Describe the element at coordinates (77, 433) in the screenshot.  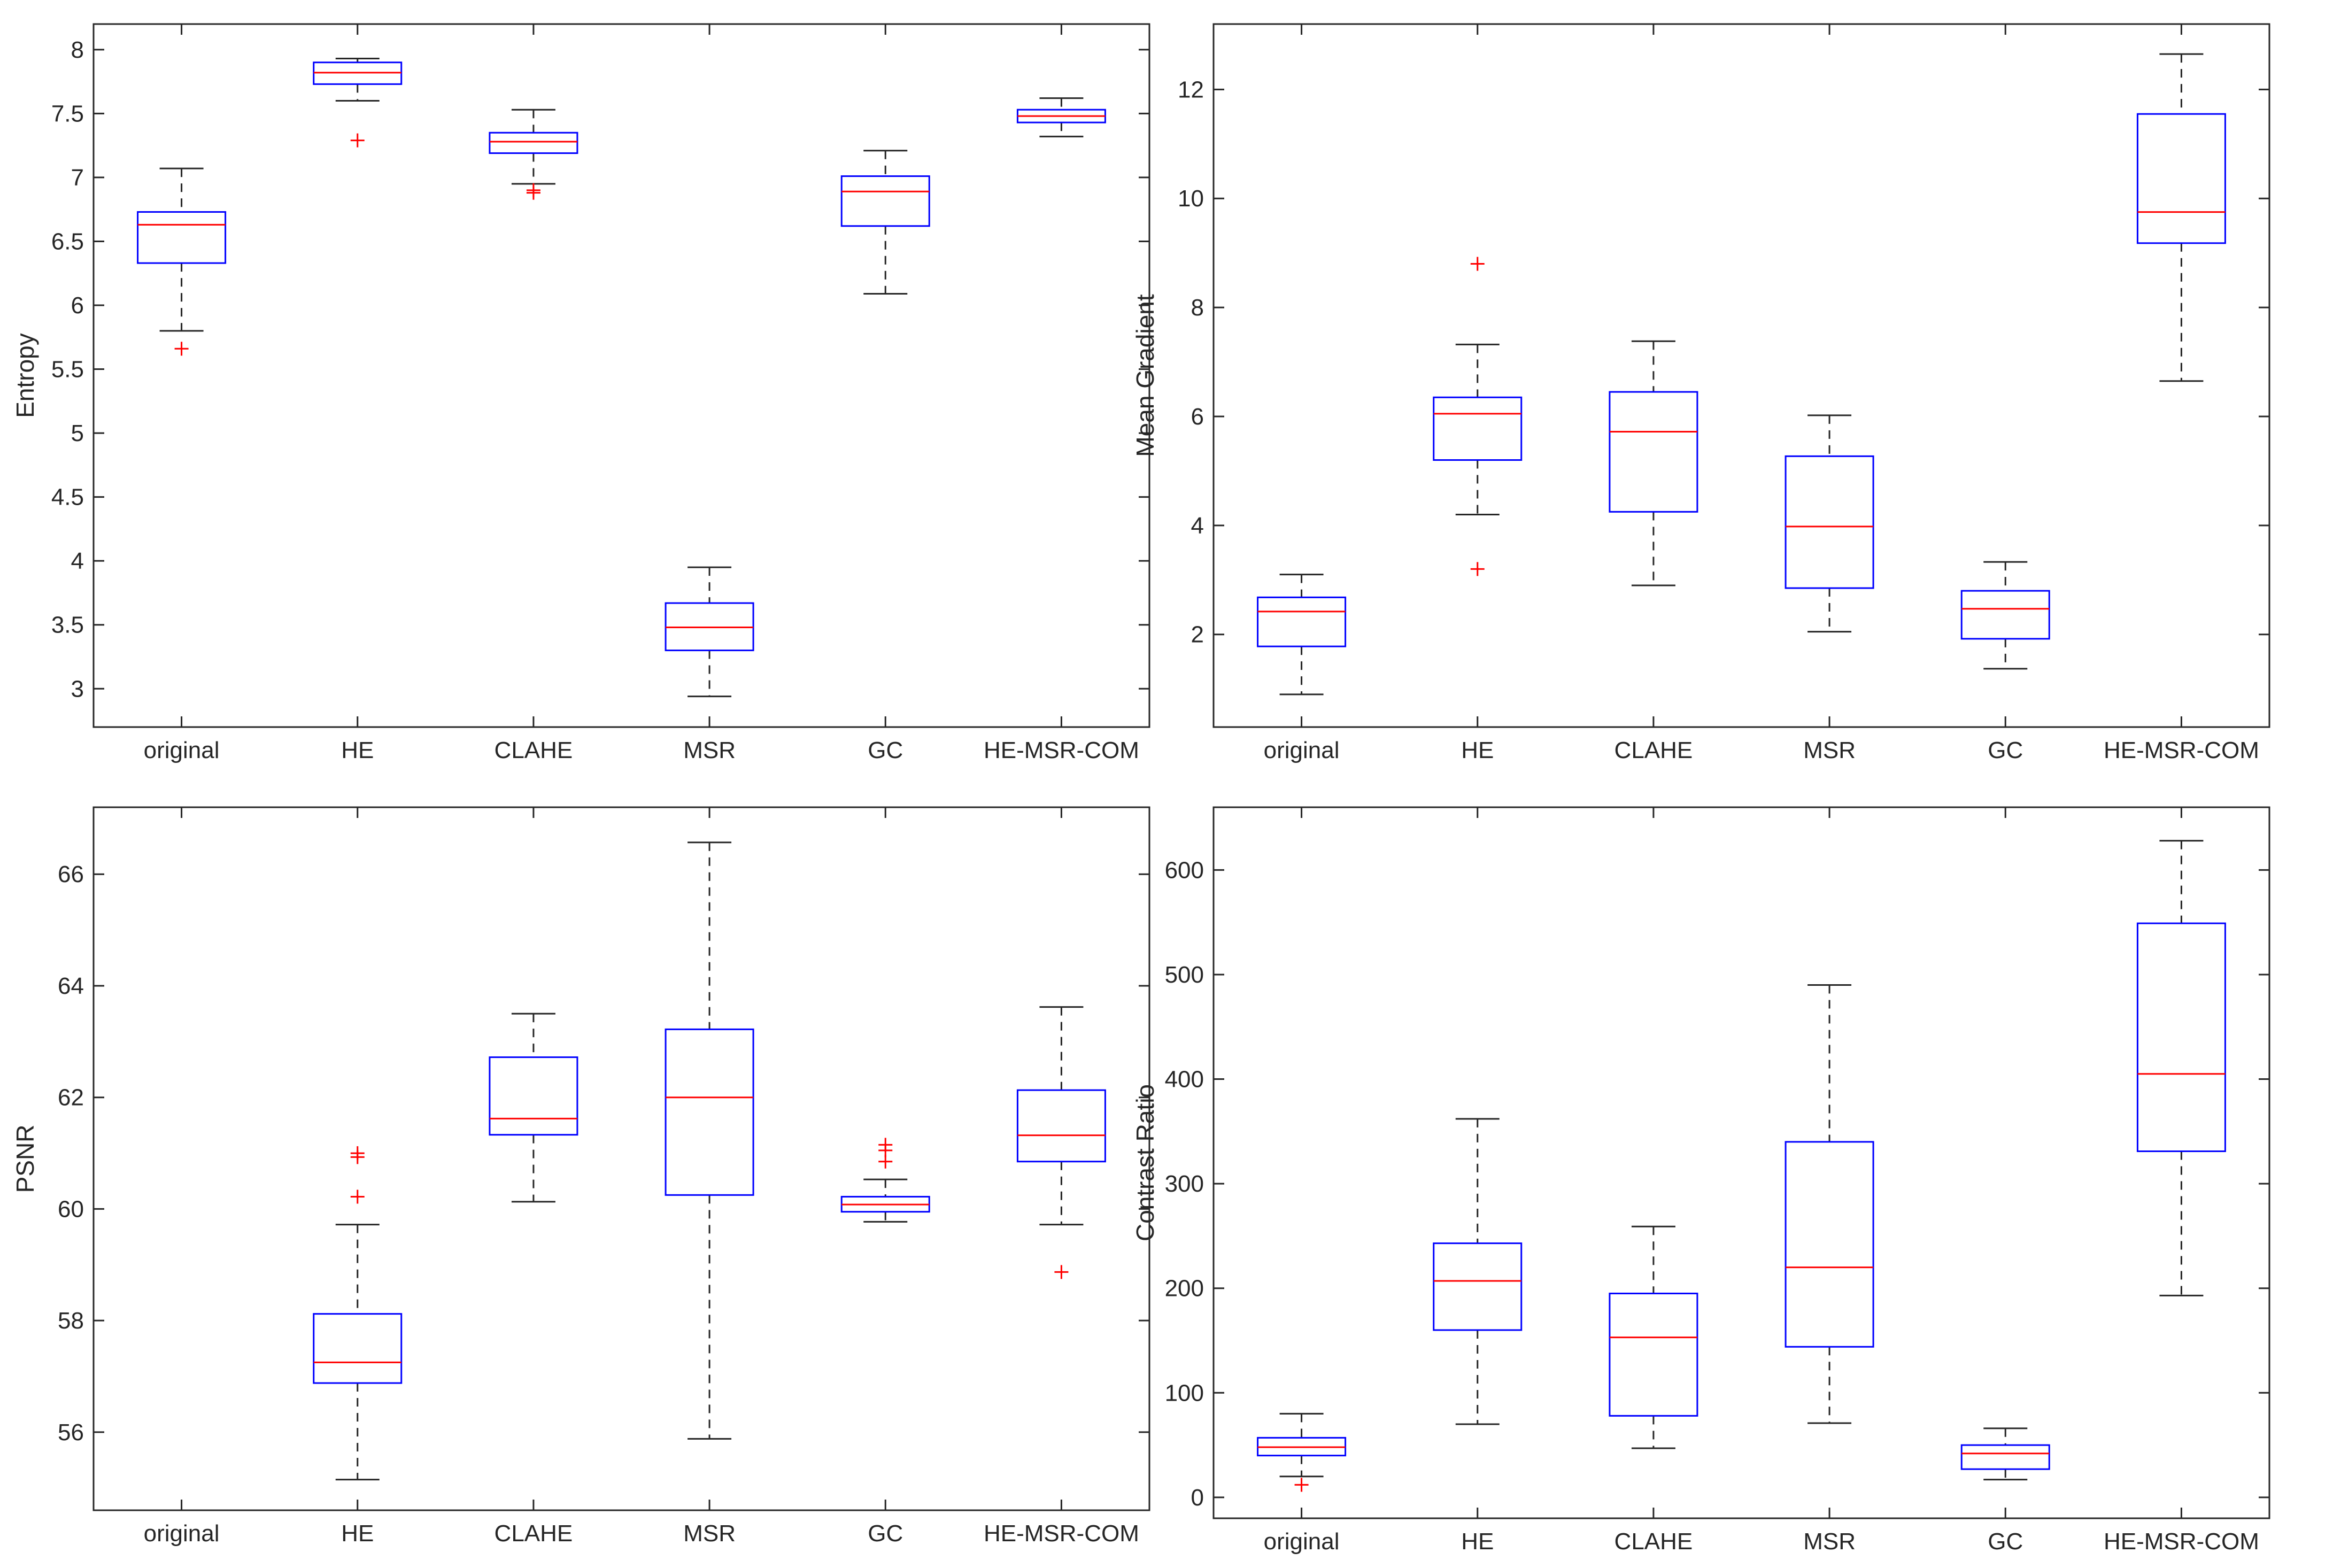
I see `y-tick-label: 5` at that location.